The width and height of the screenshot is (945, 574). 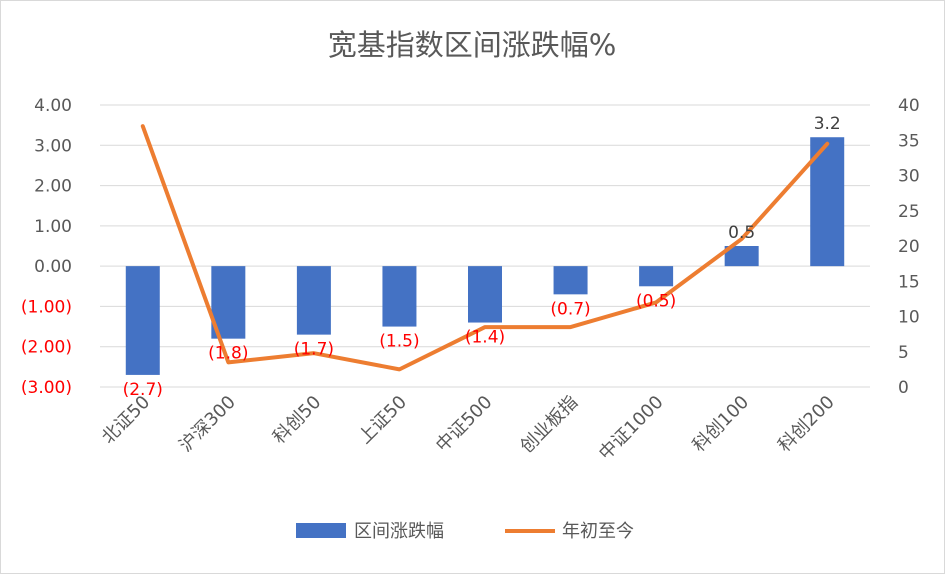 I want to click on left-tick-label: (3.00), so click(x=46, y=388).